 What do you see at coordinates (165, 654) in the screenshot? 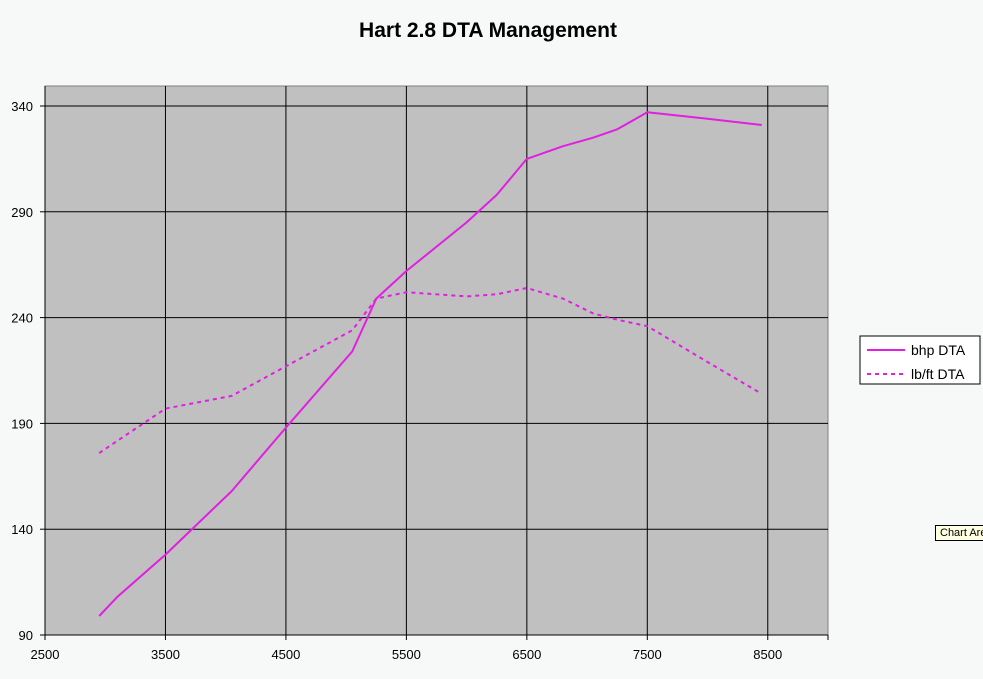
I see `x-tick-label: 3500` at bounding box center [165, 654].